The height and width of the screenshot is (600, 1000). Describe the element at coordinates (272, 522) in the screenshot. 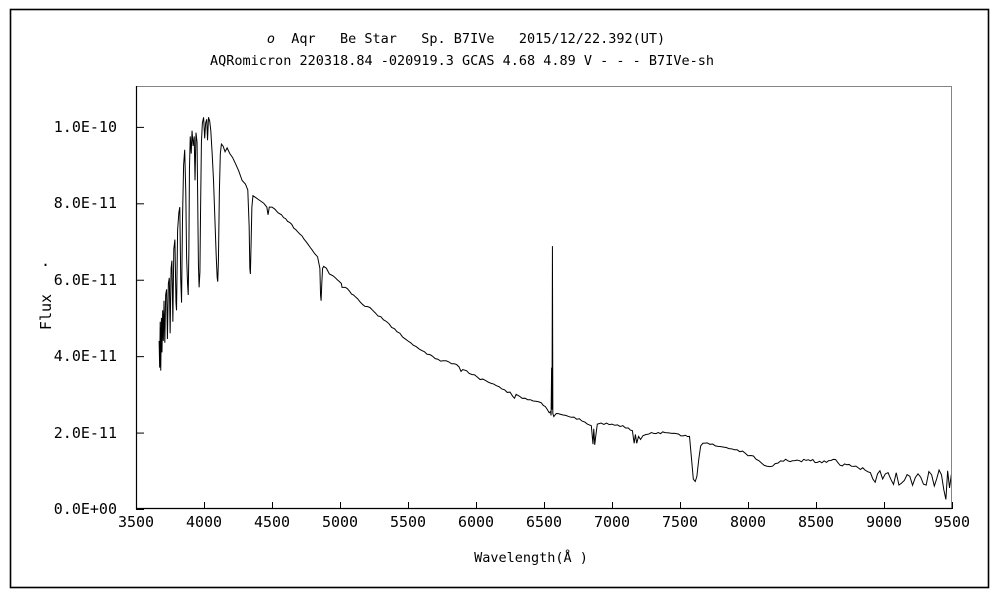

I see `x-tick-label: 4500` at that location.